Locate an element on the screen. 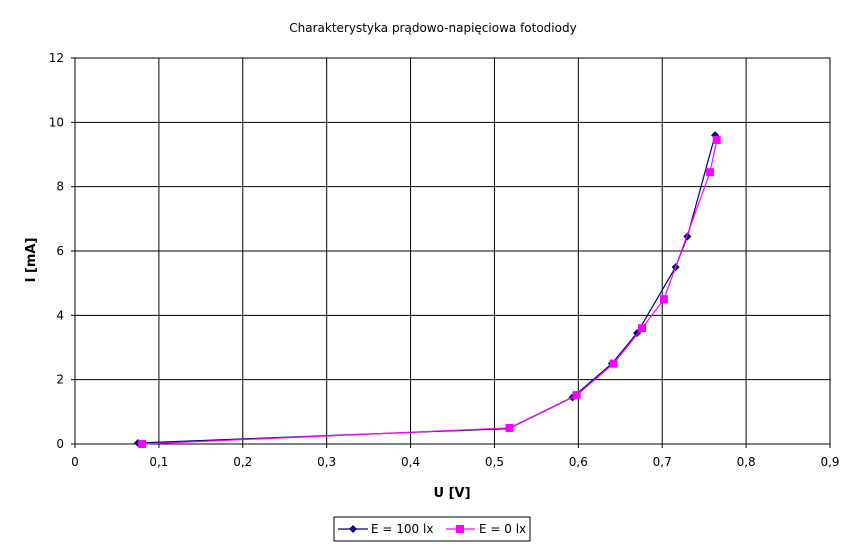  legend-square-marker is located at coordinates (460, 529).